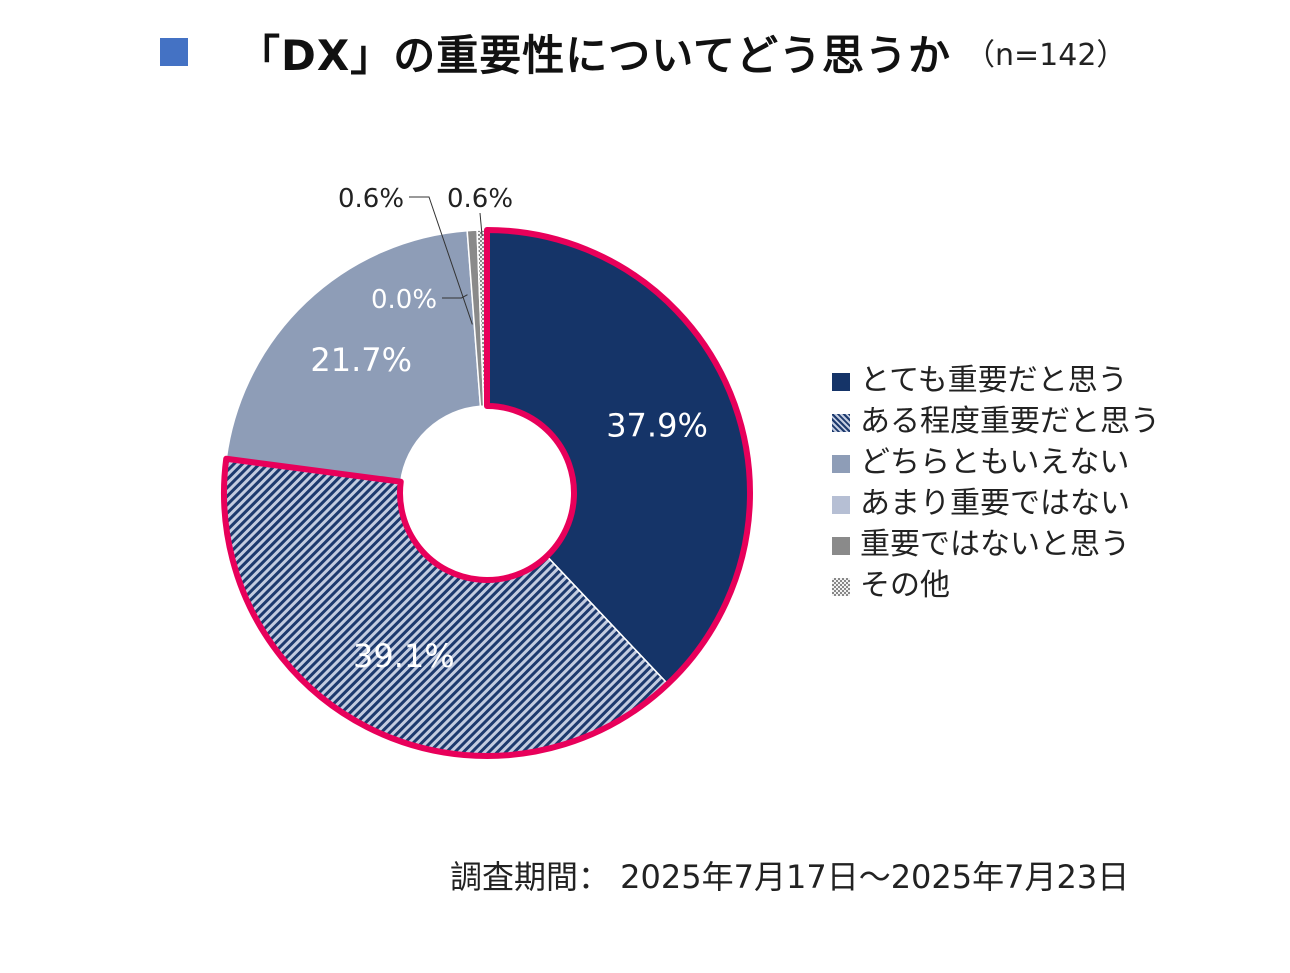  What do you see at coordinates (905, 585) in the screenshot?
I see `legend-label: その他` at bounding box center [905, 585].